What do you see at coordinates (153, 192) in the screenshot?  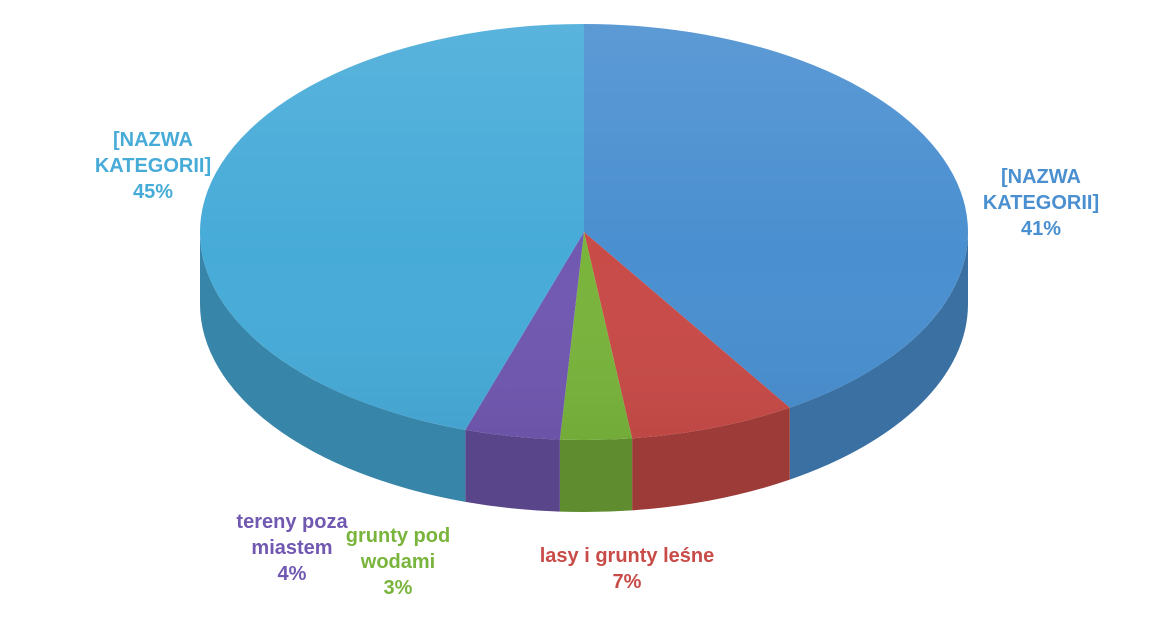 I see `pie-label-percent: 45%` at bounding box center [153, 192].